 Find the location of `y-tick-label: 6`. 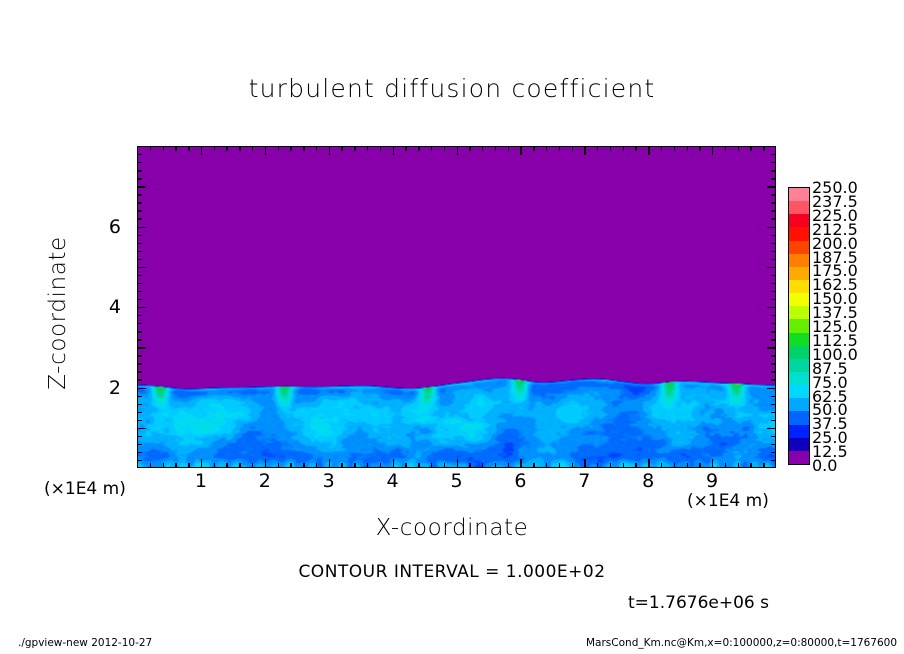

y-tick-label: 6 is located at coordinates (114, 226).